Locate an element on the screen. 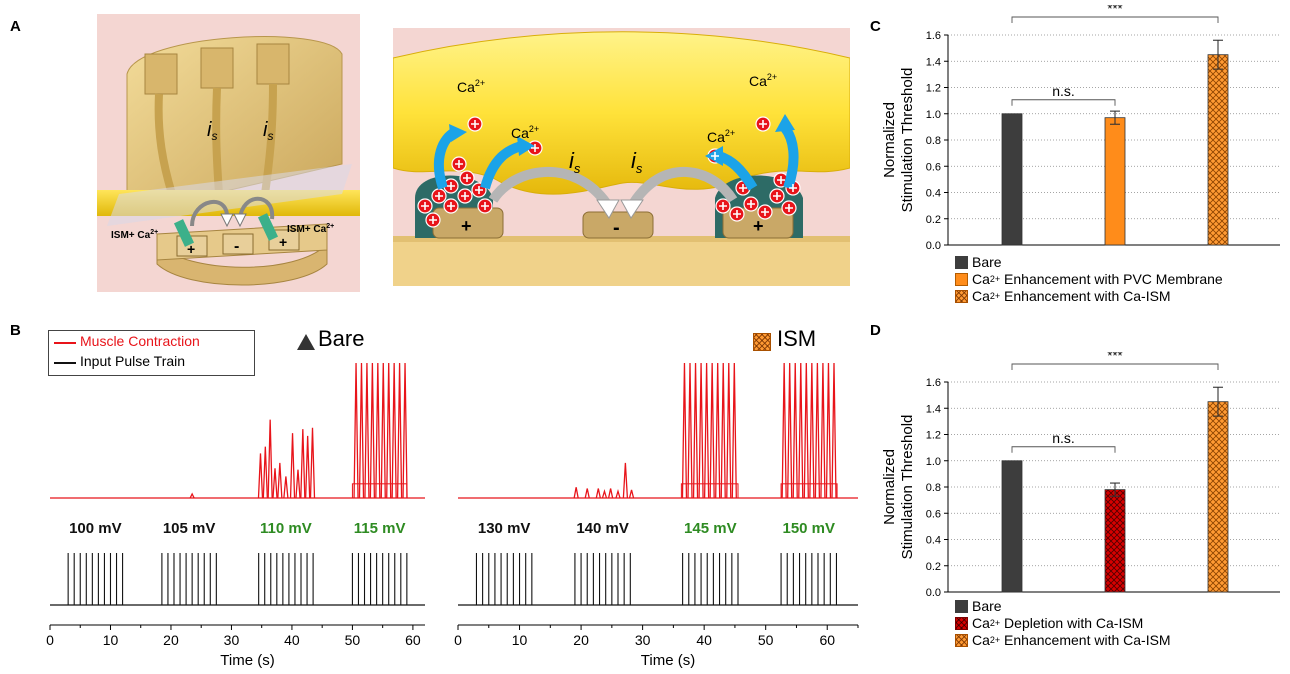  legend-c-item: Ca 2+ Enhancement with Ca-ISM is located at coordinates (1089, 296).